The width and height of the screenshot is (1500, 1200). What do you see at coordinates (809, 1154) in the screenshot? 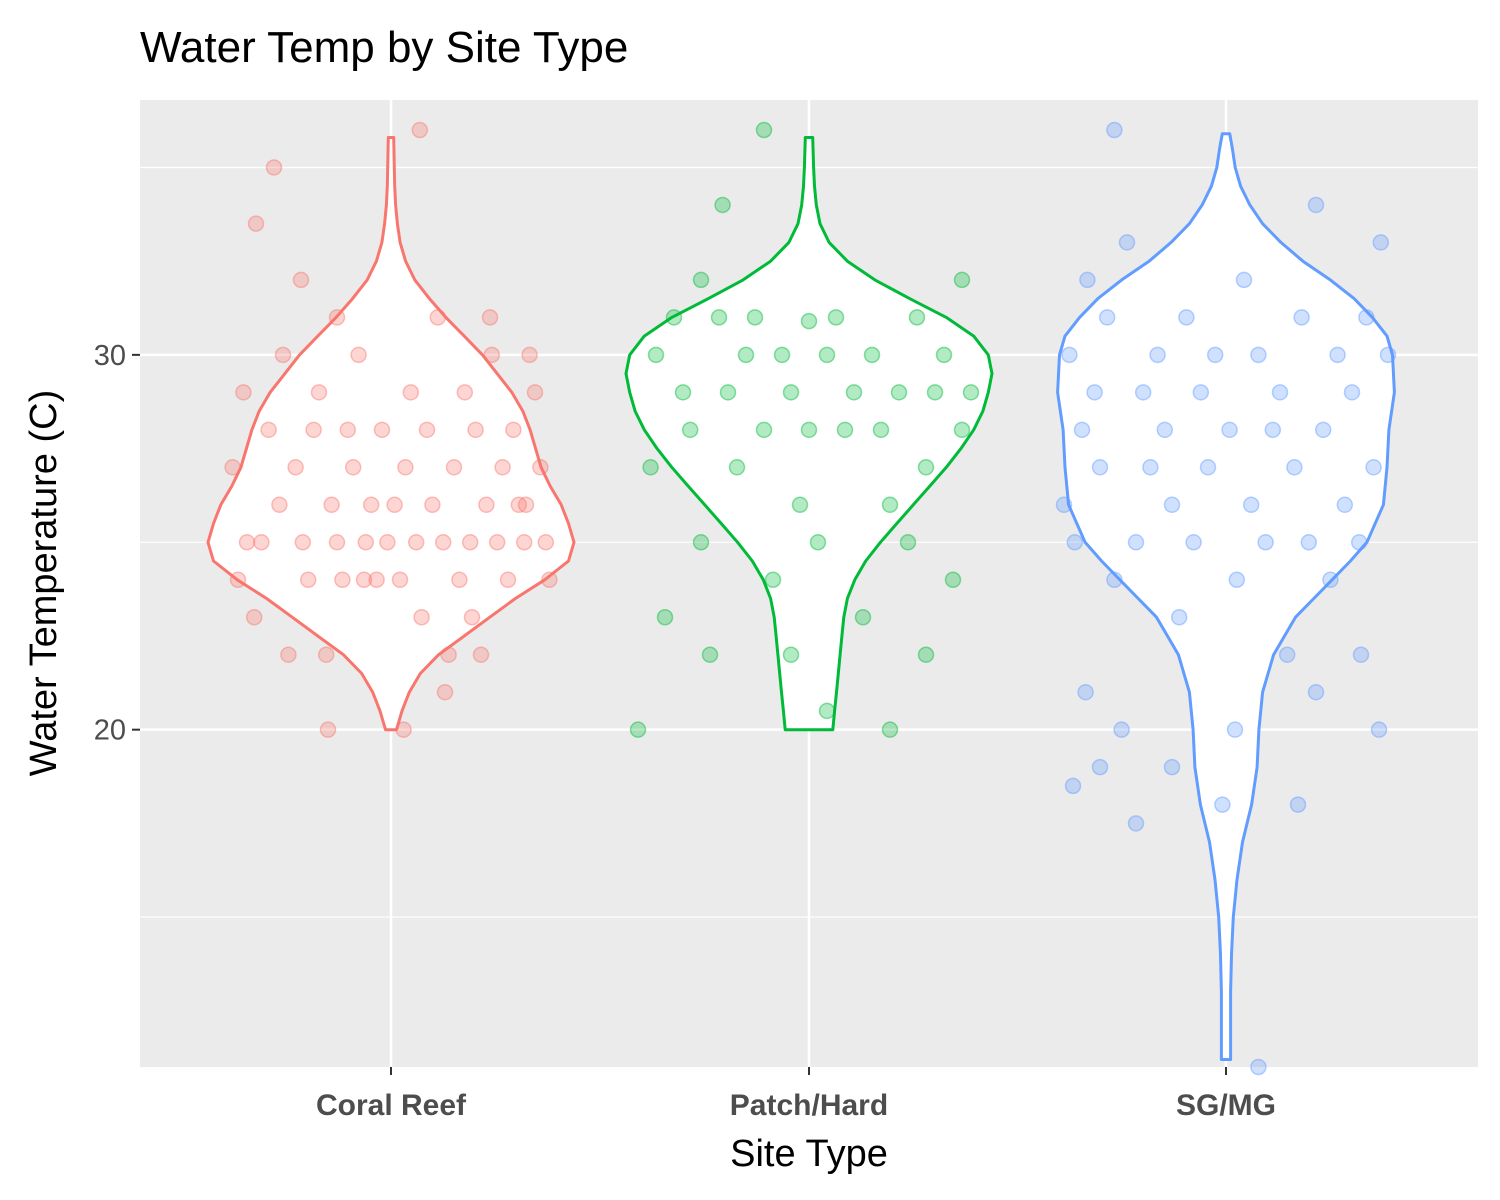
I see `x-axis-label: Site Type` at bounding box center [809, 1154].